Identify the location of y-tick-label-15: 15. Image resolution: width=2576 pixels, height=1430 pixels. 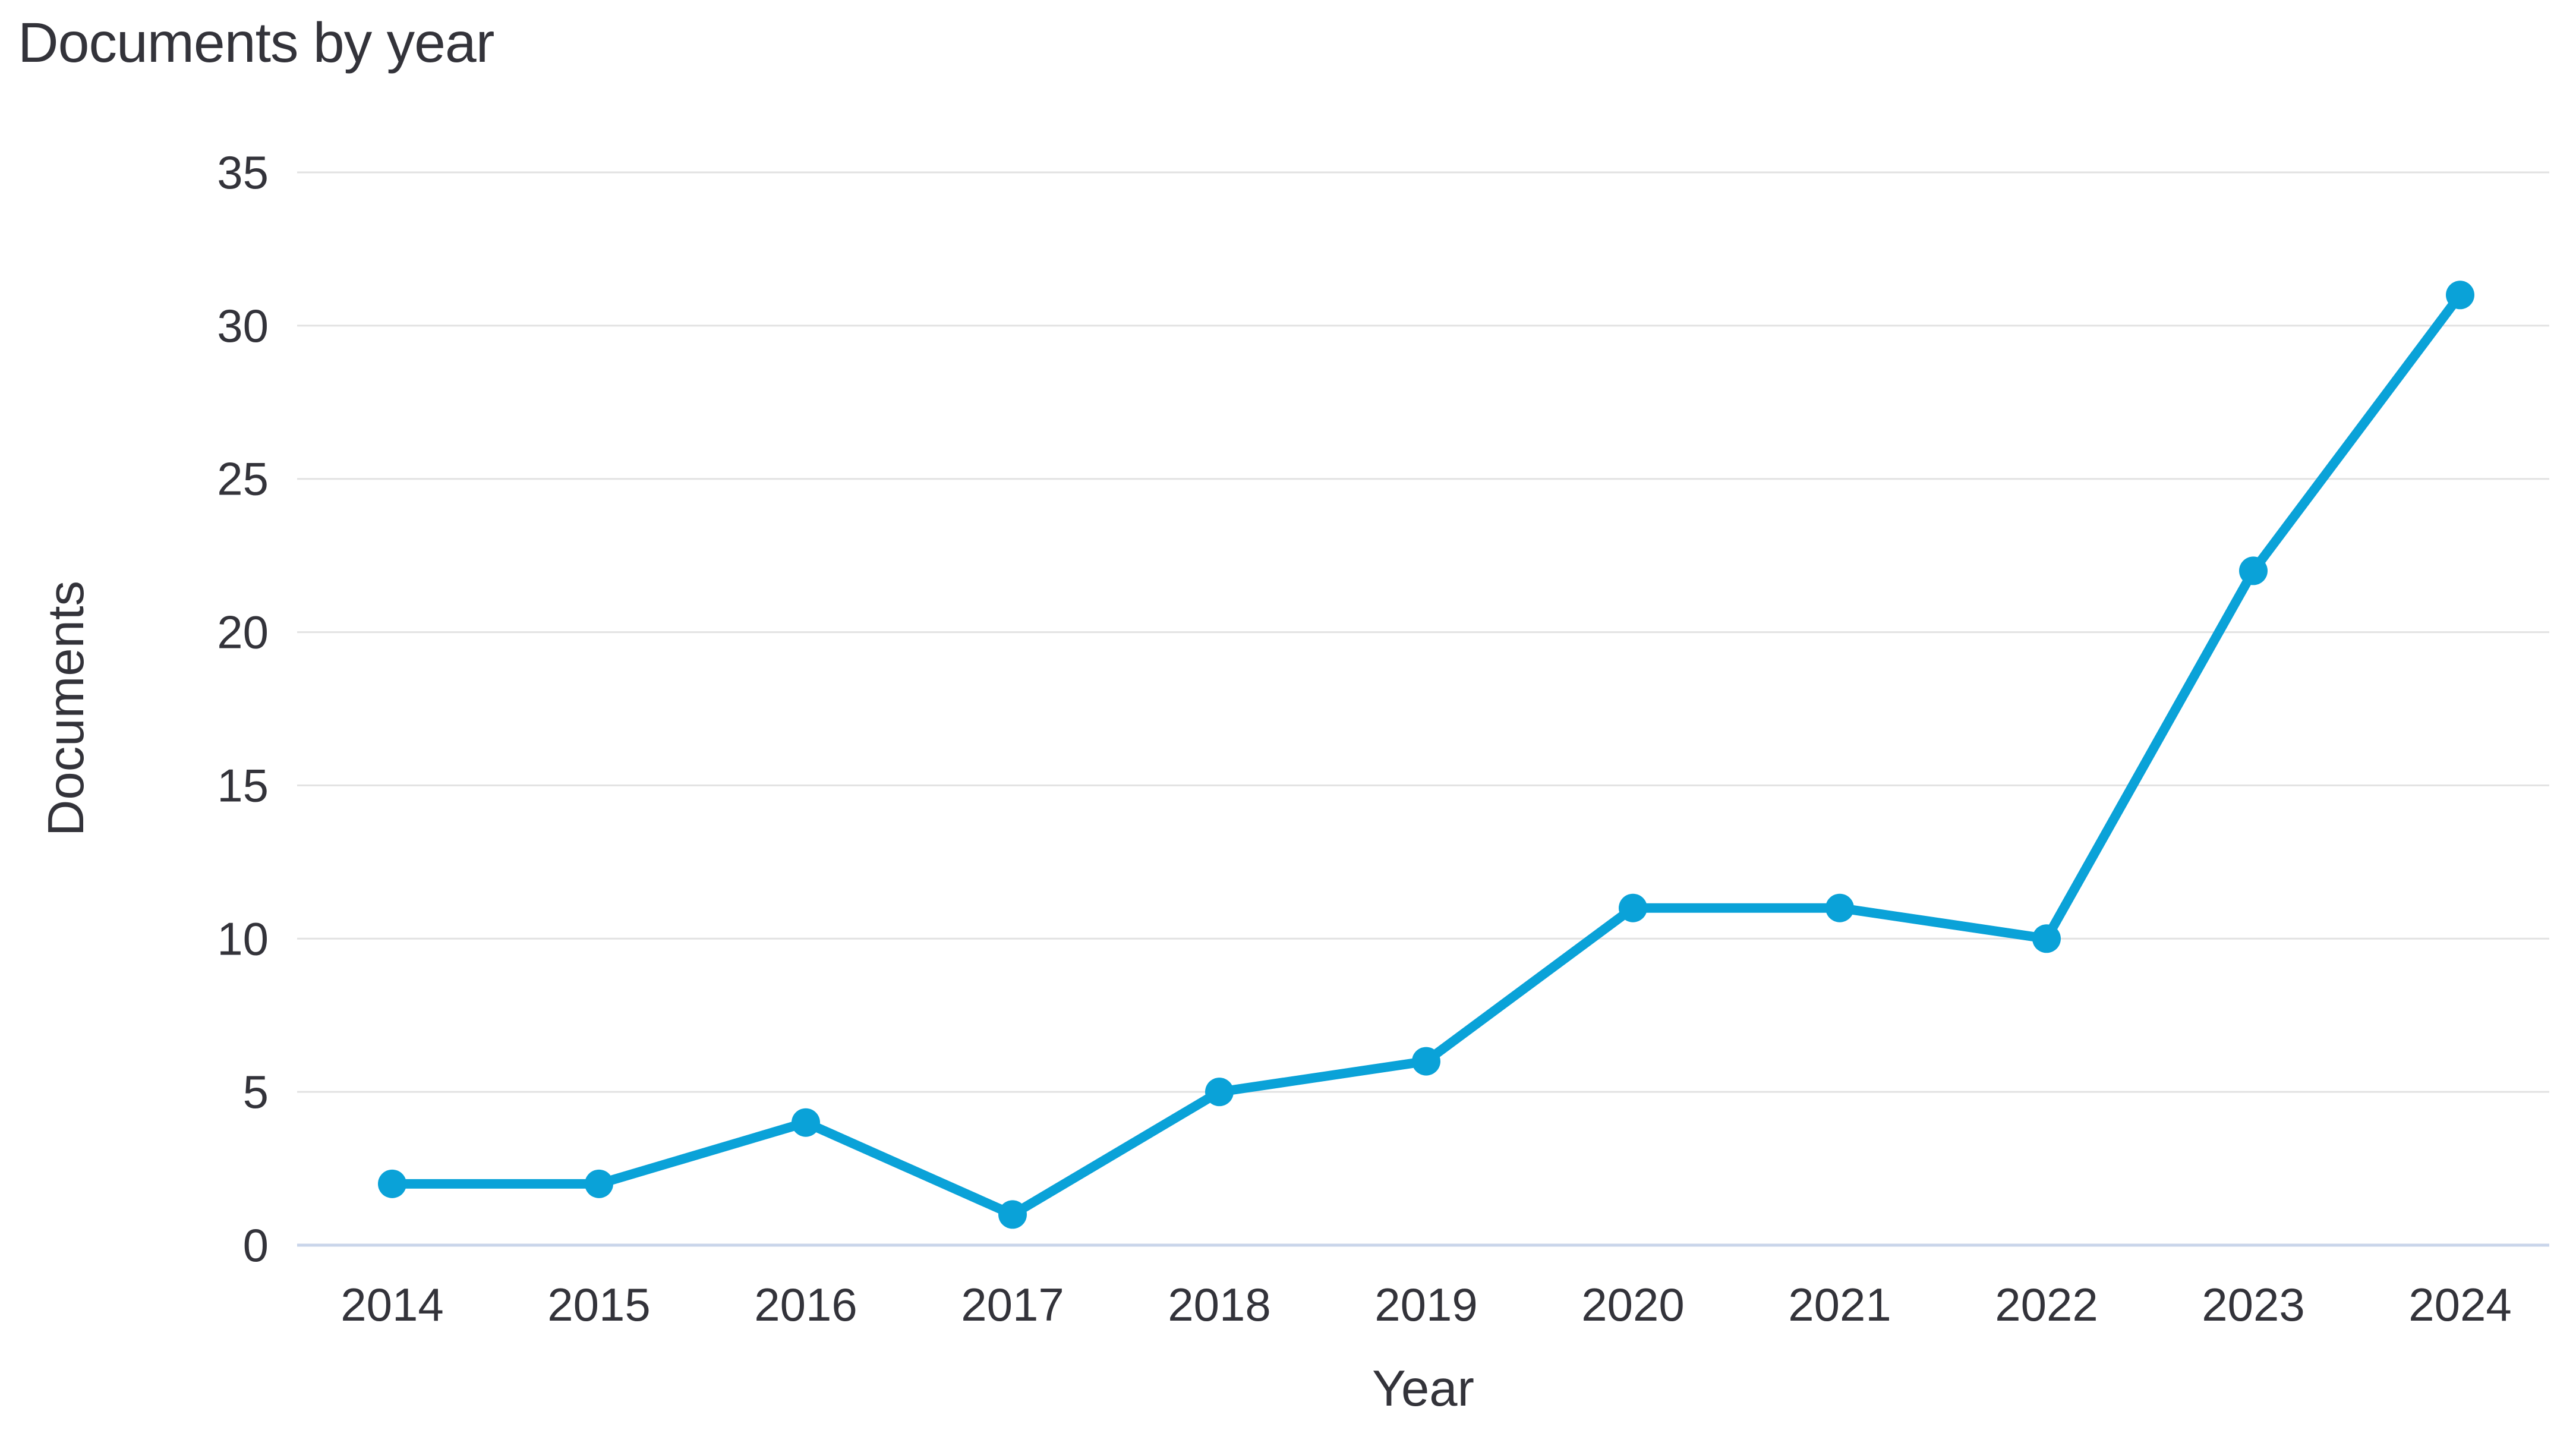
(243, 785).